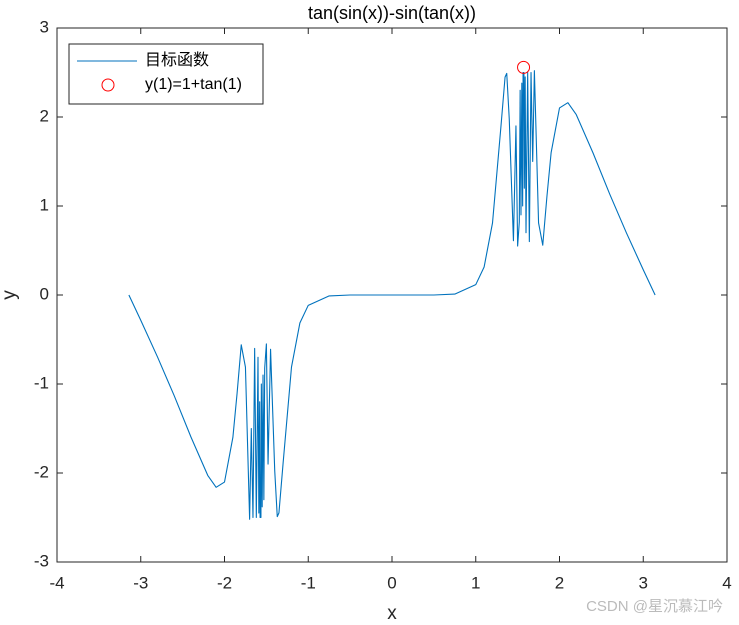  Describe the element at coordinates (193, 84) in the screenshot. I see `legend-label: y(1)=1+tan(1)` at that location.